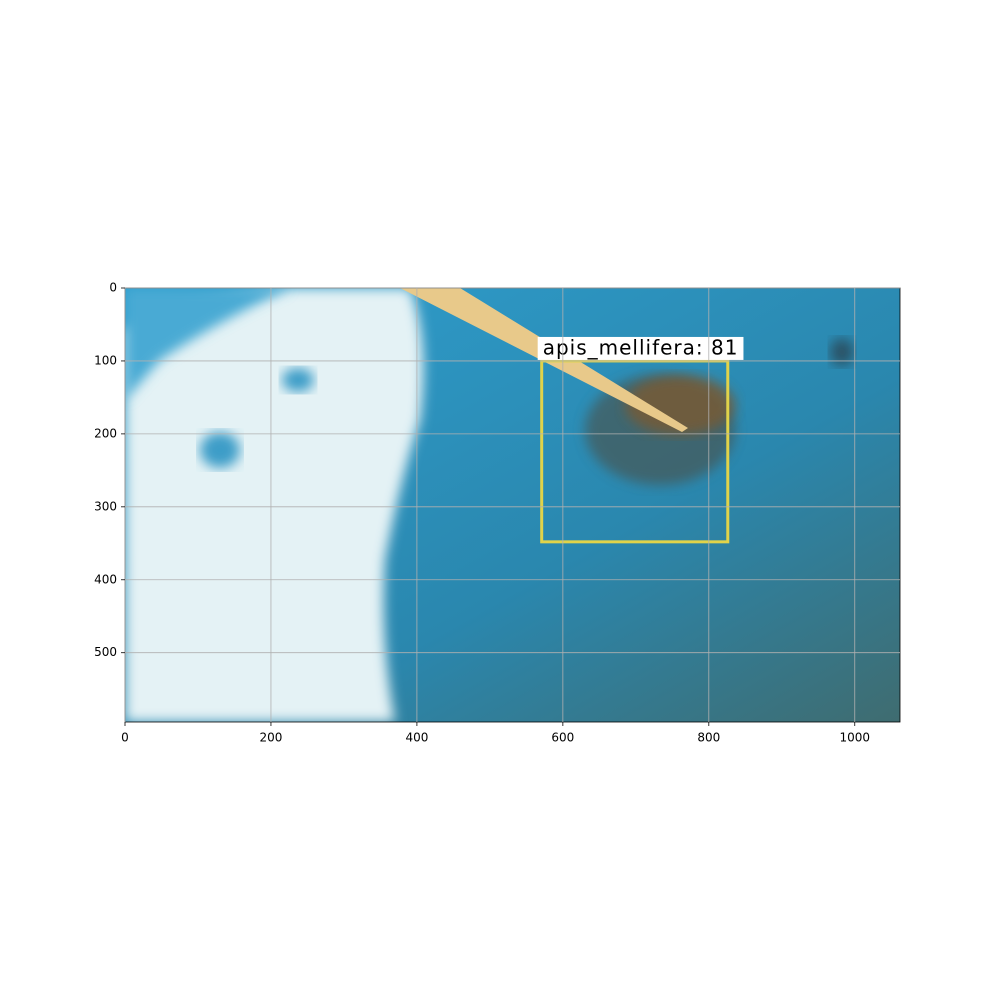  Describe the element at coordinates (113, 288) in the screenshot. I see `y-tick-label: 0` at that location.